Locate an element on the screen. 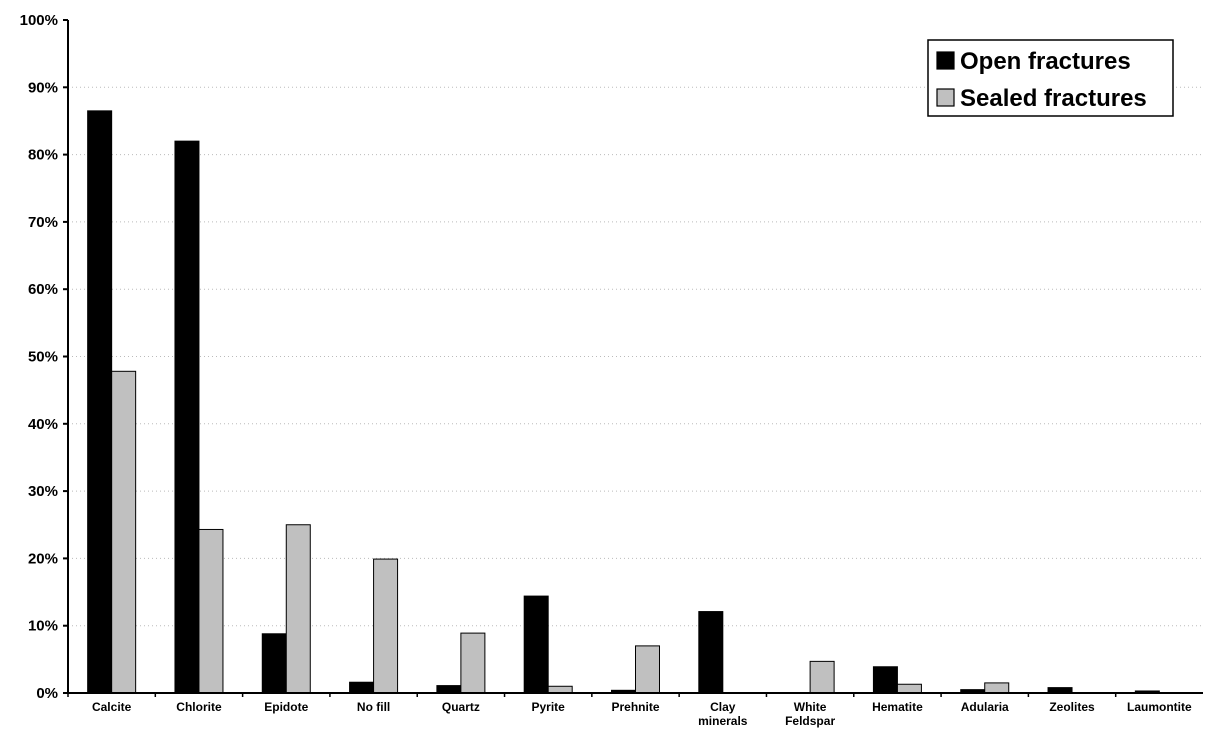 The height and width of the screenshot is (734, 1208). bar-open-pyrite is located at coordinates (536, 644).